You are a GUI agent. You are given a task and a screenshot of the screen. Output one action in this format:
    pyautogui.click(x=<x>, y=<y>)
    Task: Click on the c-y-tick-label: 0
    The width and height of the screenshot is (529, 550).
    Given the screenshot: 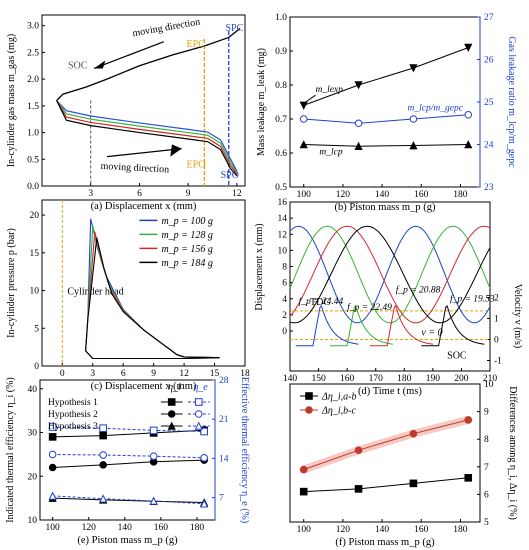 What is the action you would take?
    pyautogui.click(x=36, y=367)
    